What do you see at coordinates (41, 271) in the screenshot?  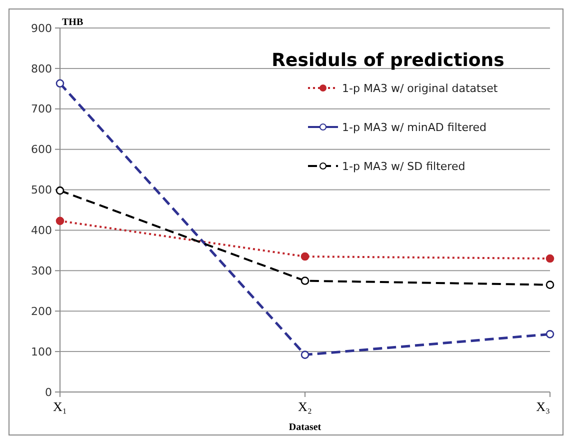 I see `y-tick-label: 300` at bounding box center [41, 271].